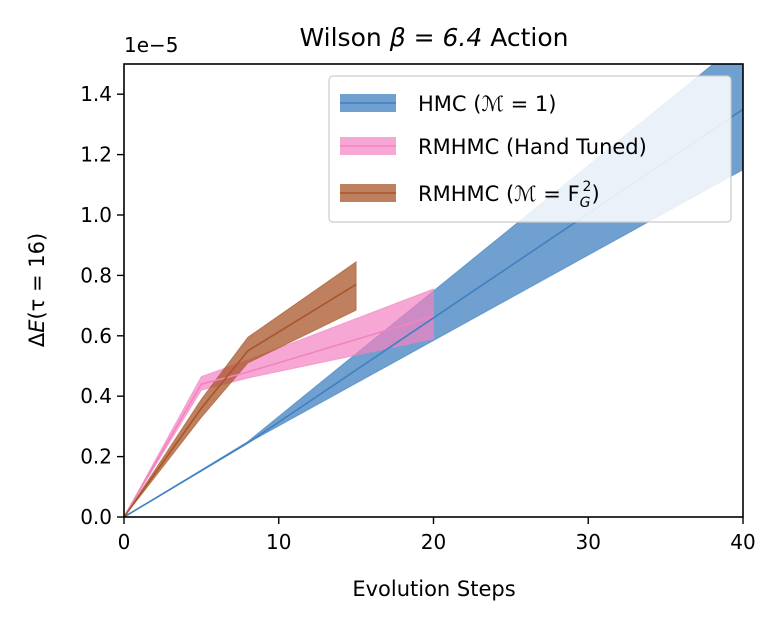 Image resolution: width=781 pixels, height=624 pixels. I want to click on legend-label-rmhmc-fg: RMHMC (ℳ = FG2), so click(509, 195).